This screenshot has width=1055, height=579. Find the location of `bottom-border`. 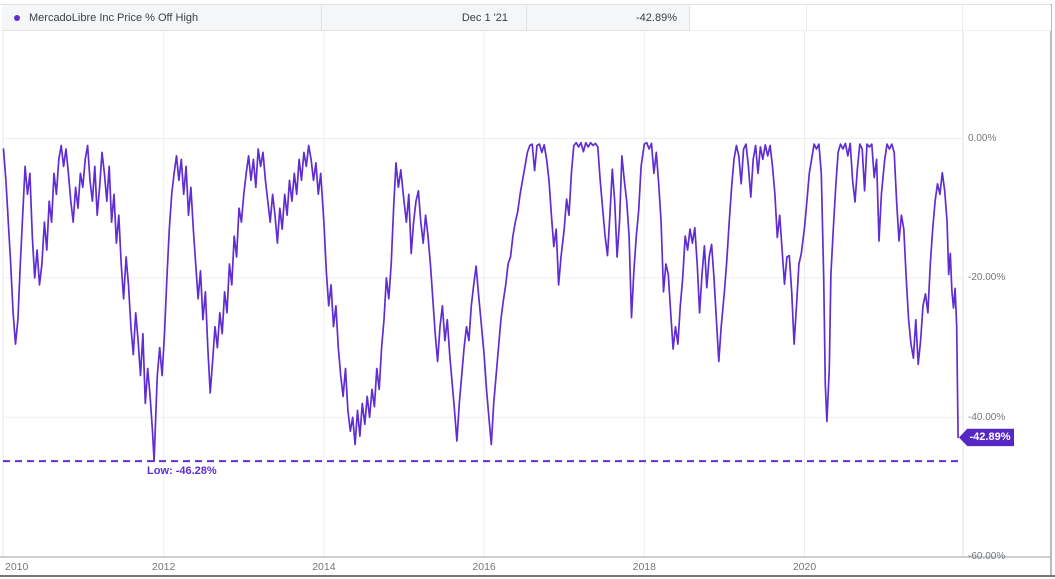

bottom-border is located at coordinates (527, 576).